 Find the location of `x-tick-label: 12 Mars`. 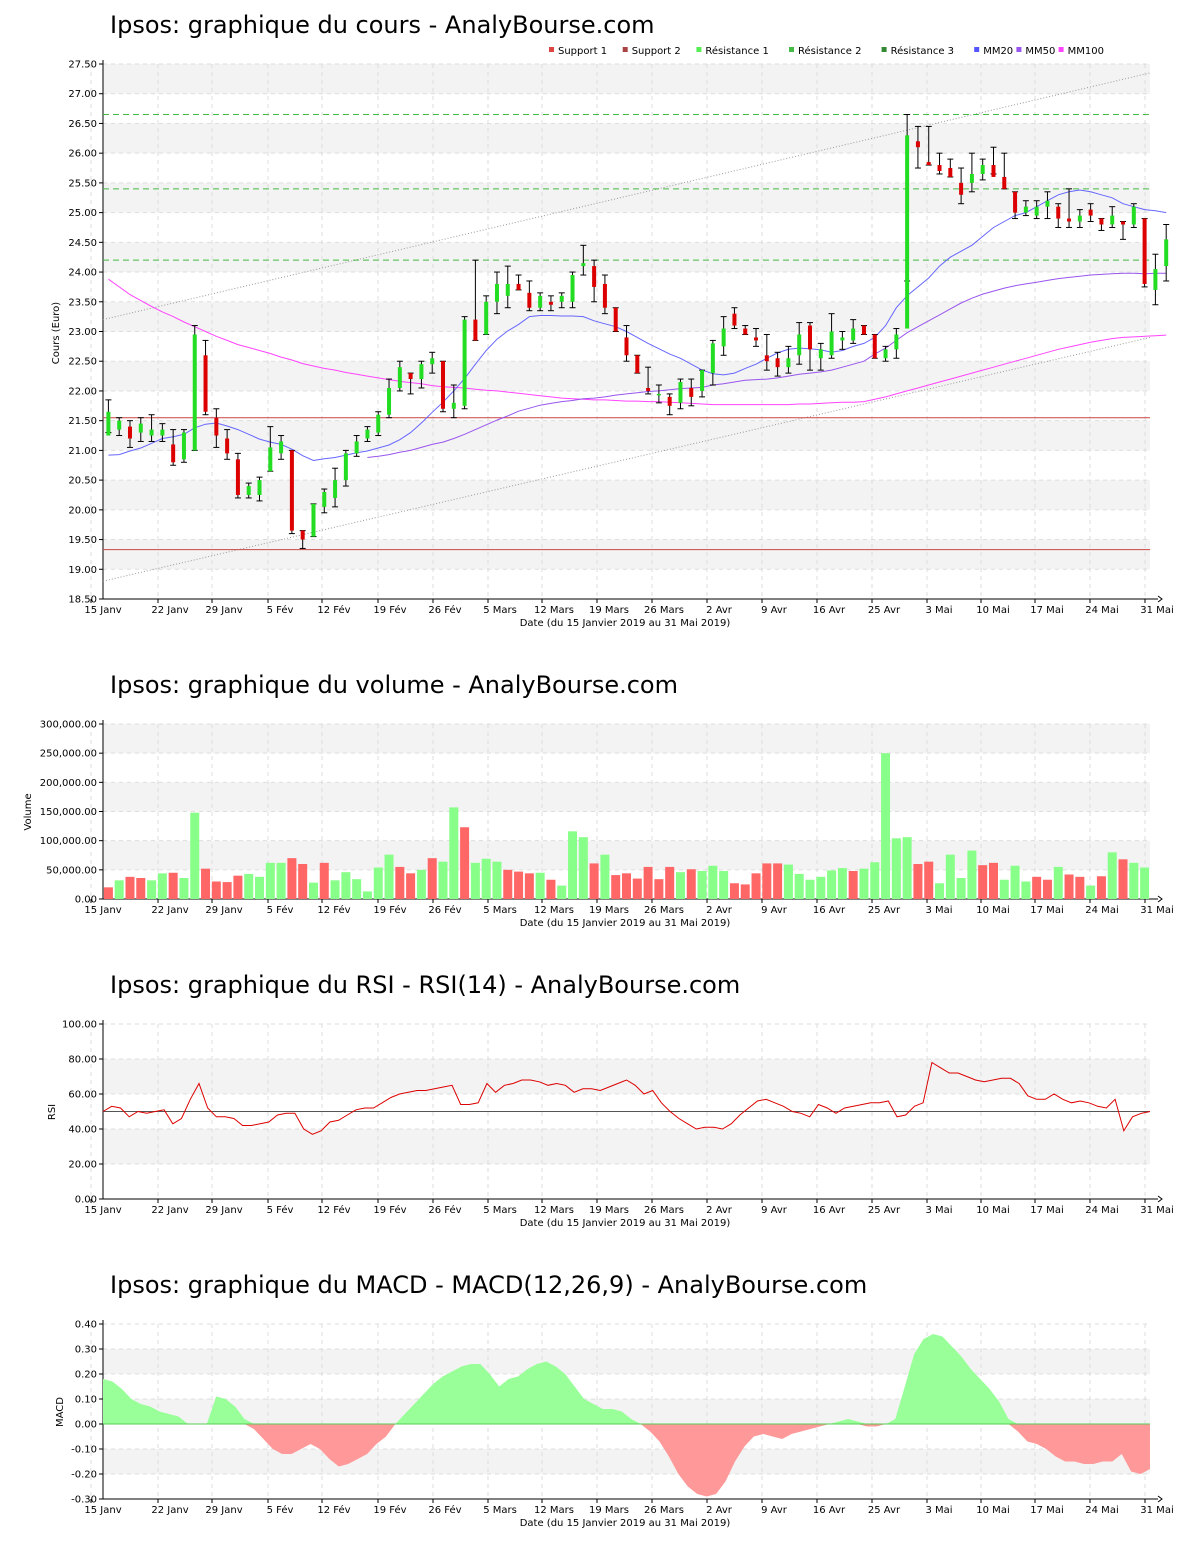

x-tick-label: 12 Mars is located at coordinates (554, 1510).